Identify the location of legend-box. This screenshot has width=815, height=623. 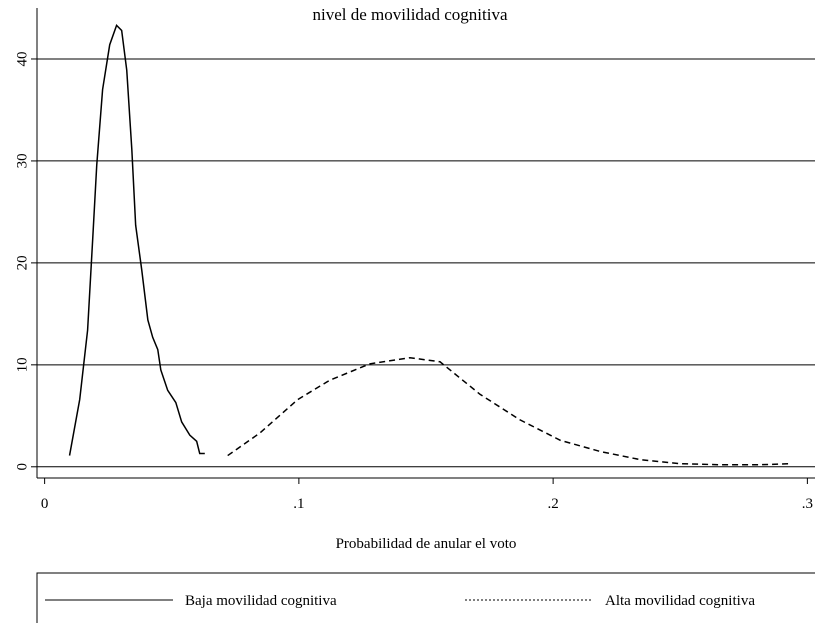
(425, 597).